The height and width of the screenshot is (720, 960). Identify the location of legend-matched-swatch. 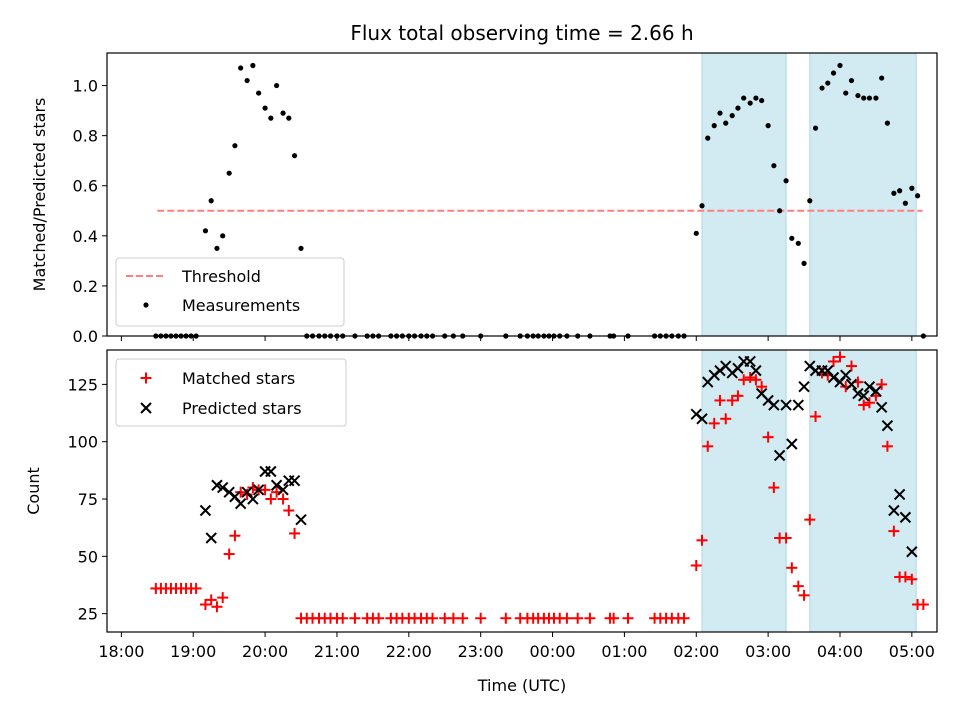
(146, 378).